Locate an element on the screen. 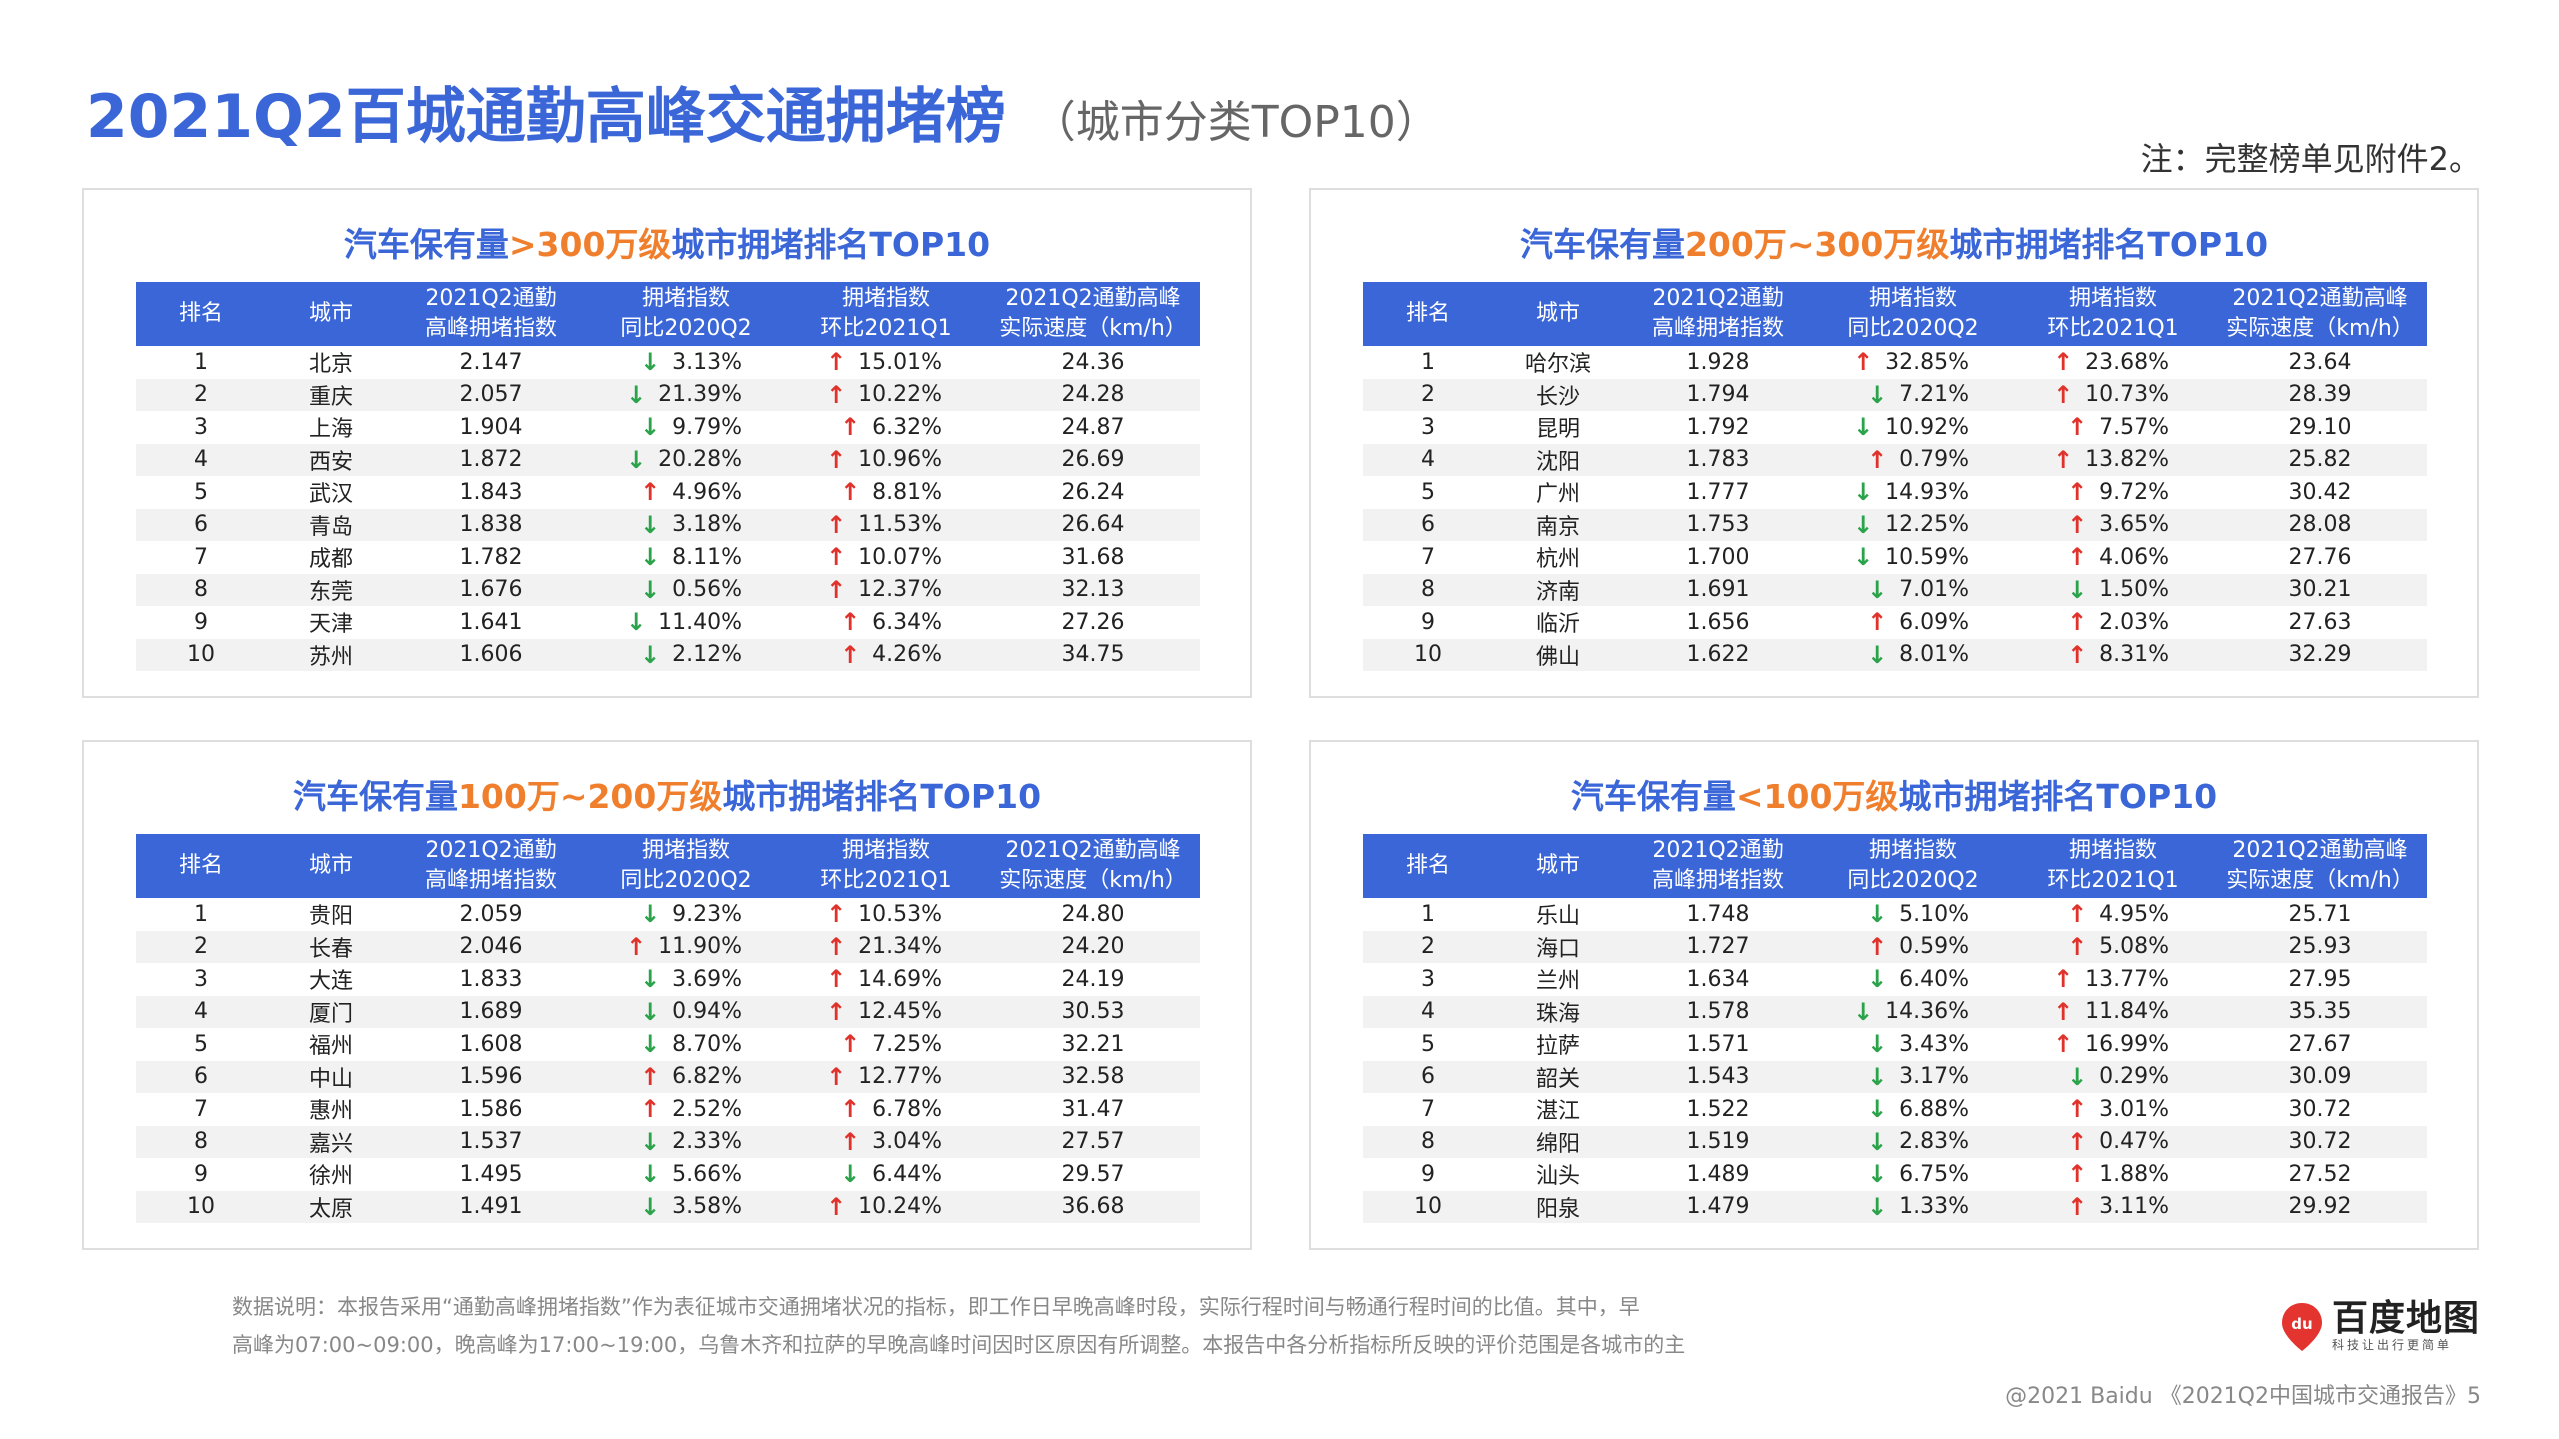 The height and width of the screenshot is (1439, 2559). rank-cell: 10 is located at coordinates (1428, 654).